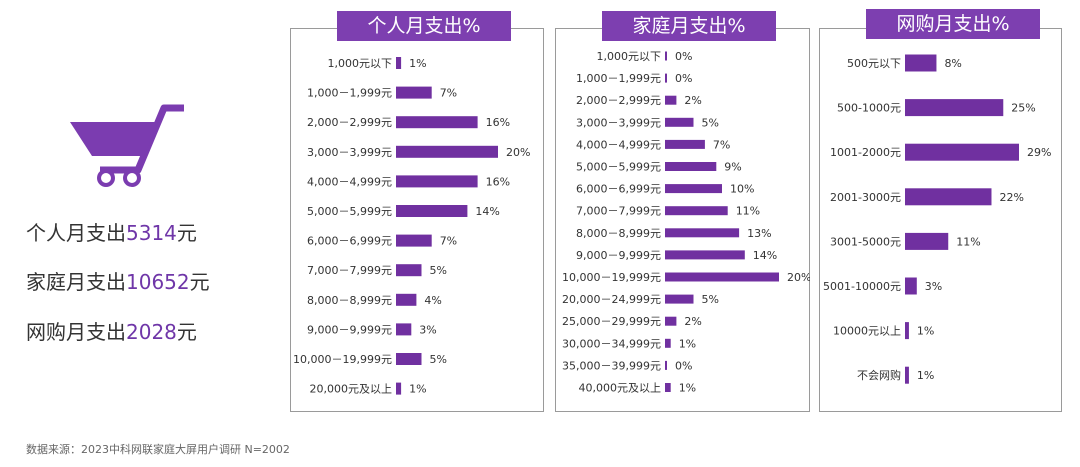 This screenshot has height=467, width=1080. I want to click on summary-online: 网购月支出2028元, so click(111, 332).